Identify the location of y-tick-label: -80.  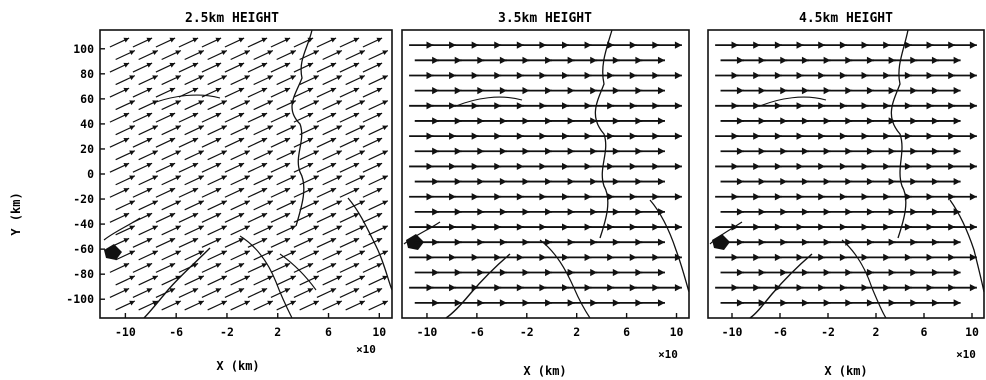
(83, 274).